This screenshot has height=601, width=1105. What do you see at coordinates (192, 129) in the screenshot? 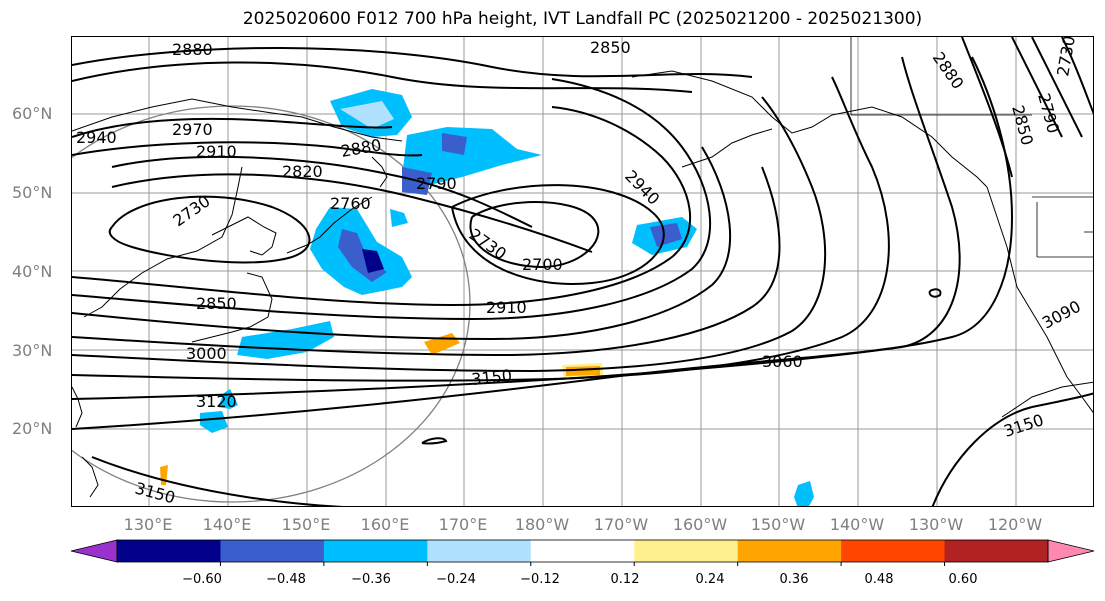
I see `contour-label: 2970` at bounding box center [192, 129].